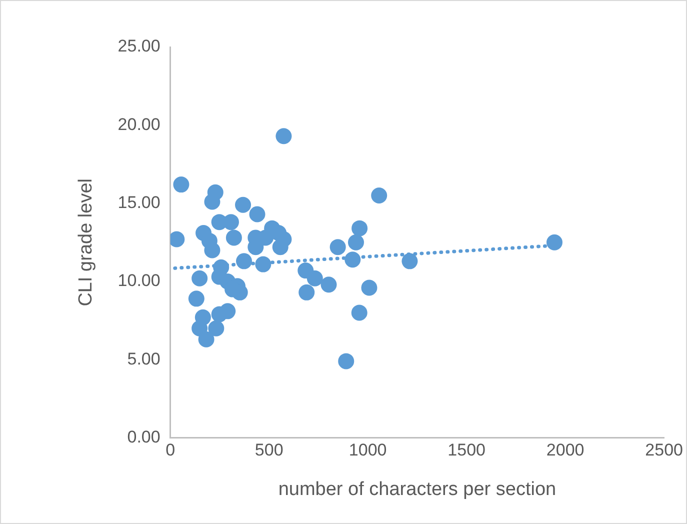 This screenshot has height=524, width=687. What do you see at coordinates (417, 489) in the screenshot?
I see `x-axis-title: number of characters per section` at bounding box center [417, 489].